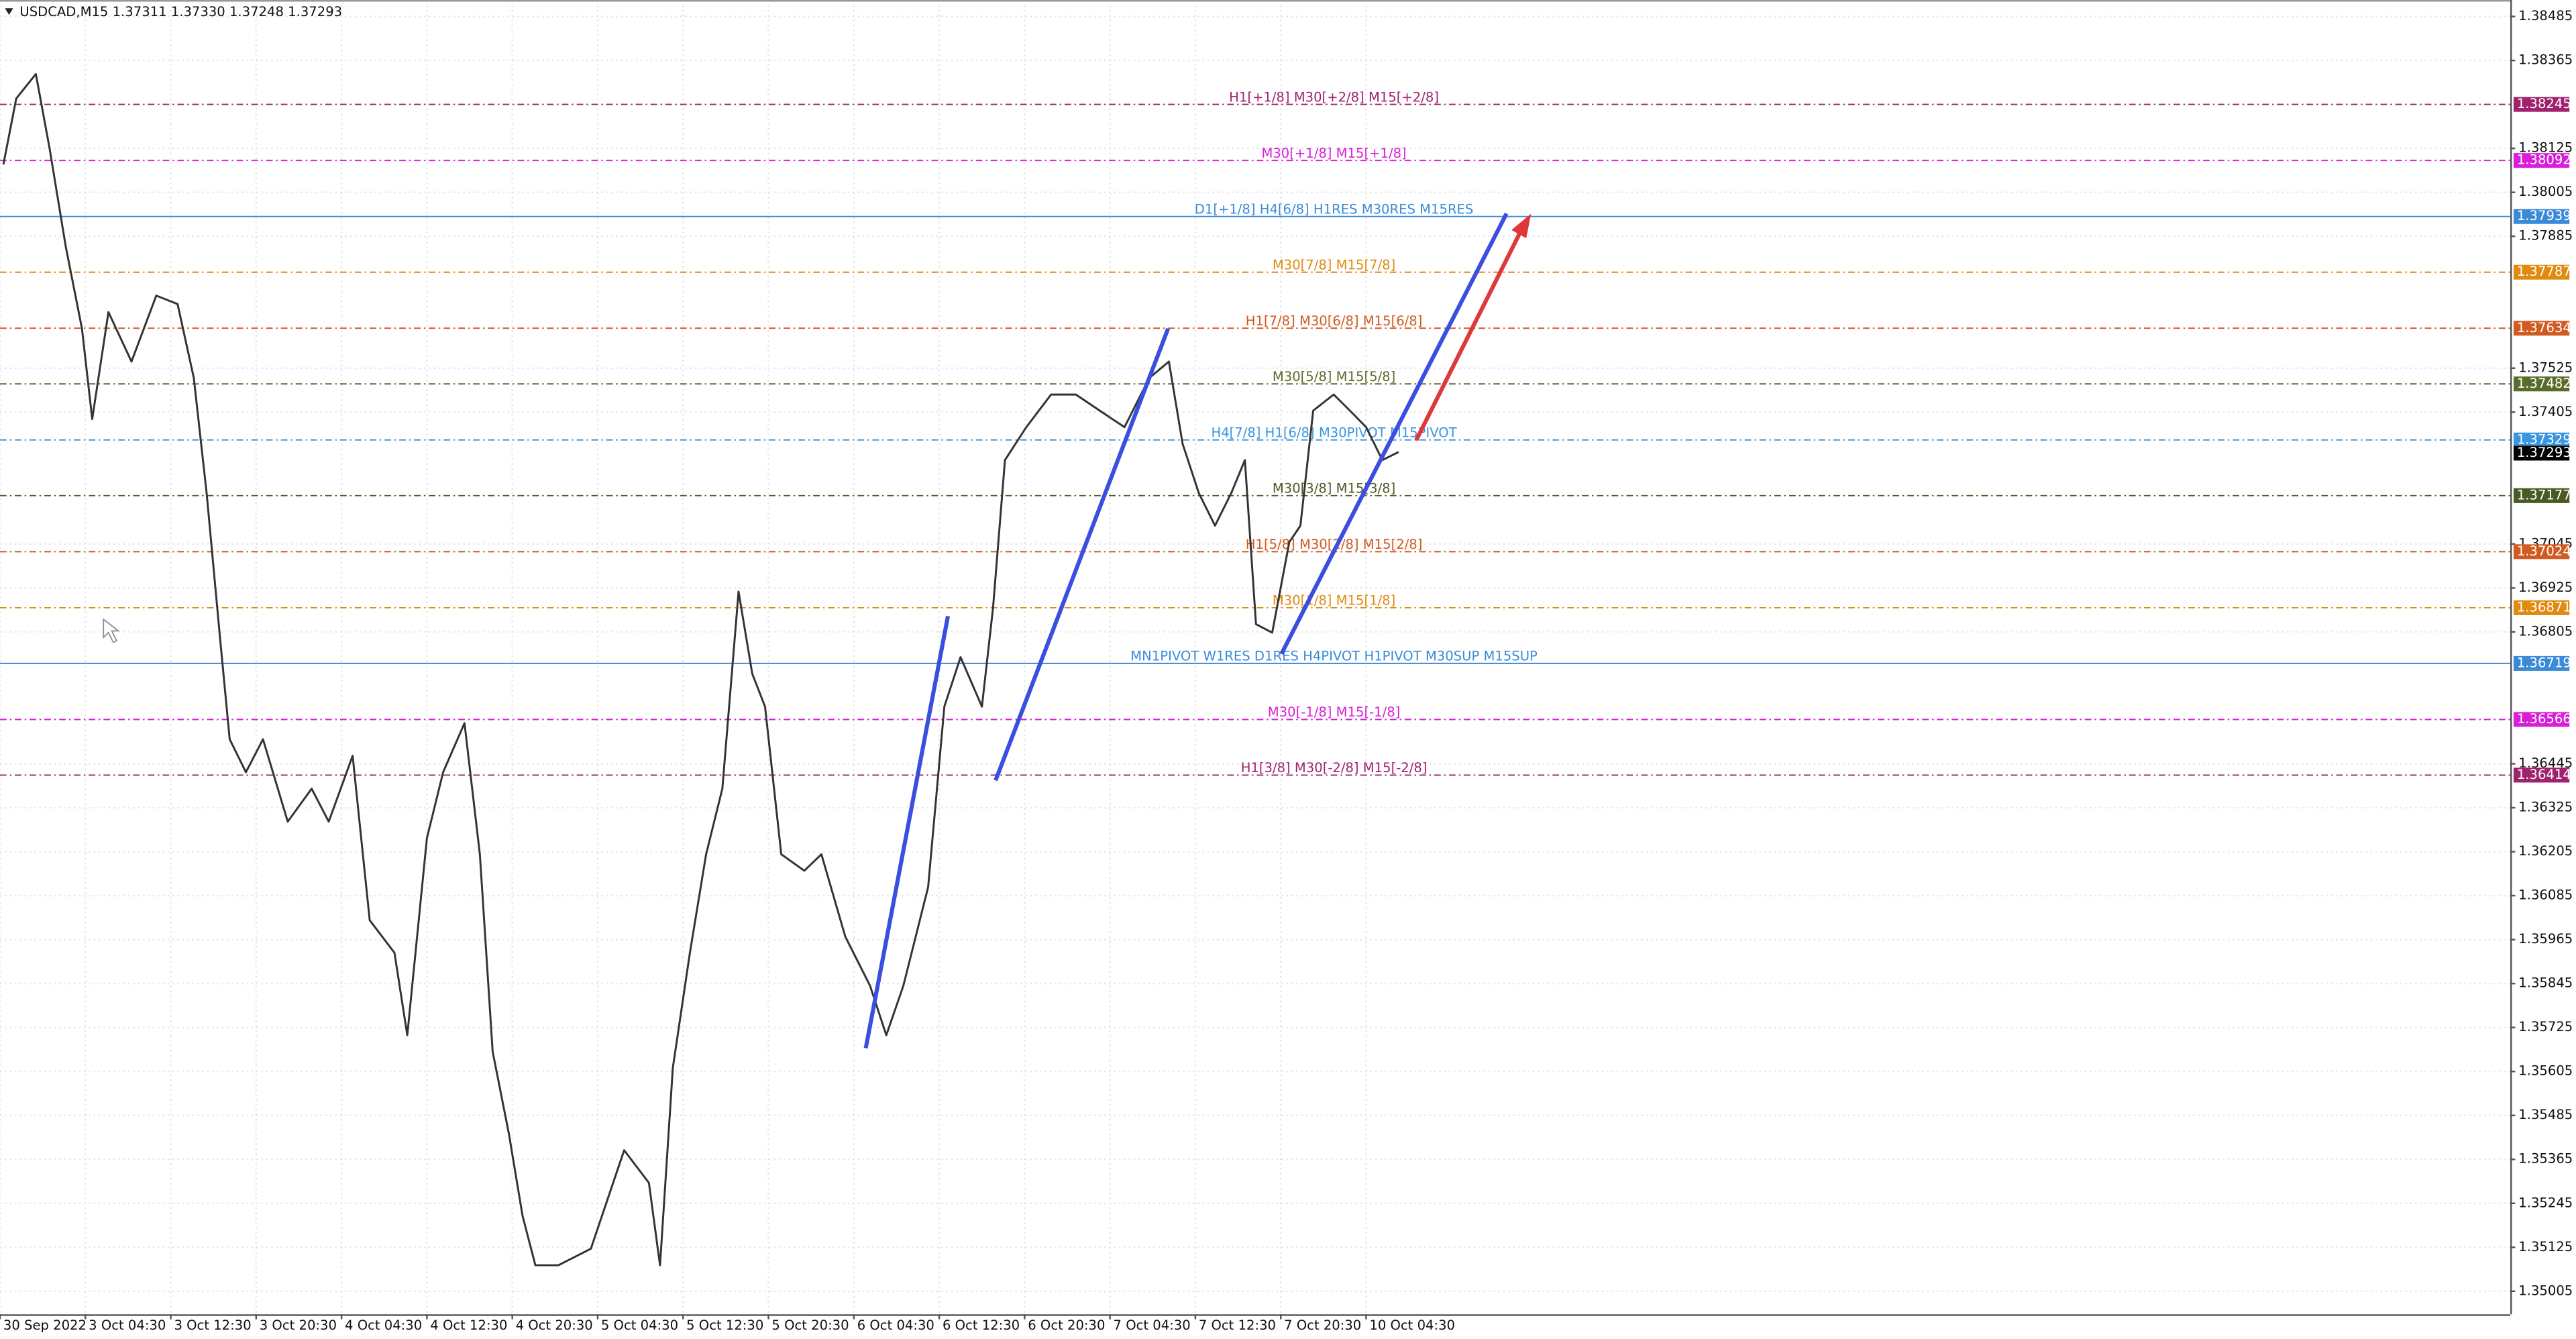 This screenshot has width=2576, height=1339. Describe the element at coordinates (2545, 631) in the screenshot. I see `y-tick-label: 1.36805` at that location.